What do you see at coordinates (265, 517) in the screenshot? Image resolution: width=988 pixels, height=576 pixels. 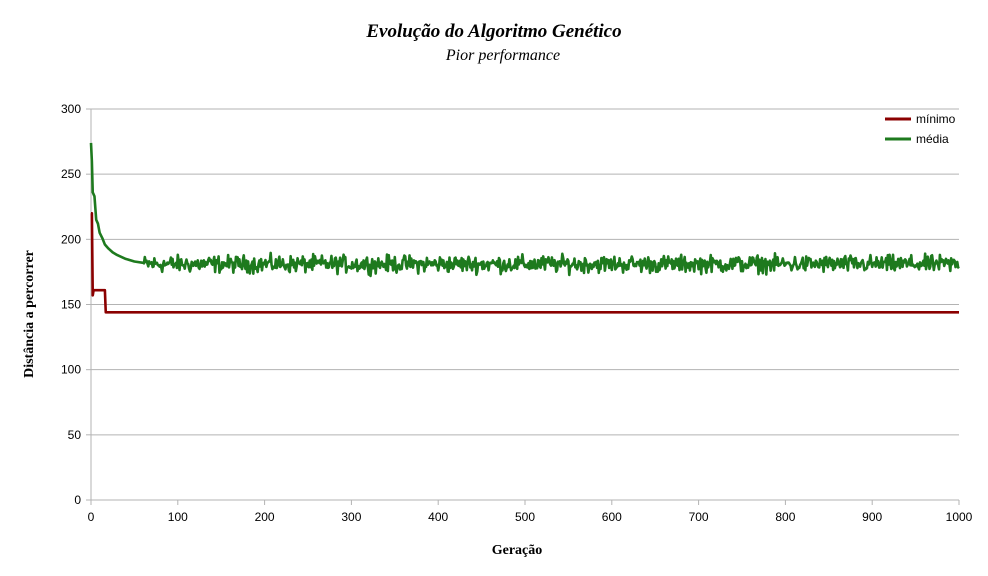 I see `xtick-label-200: 200` at bounding box center [265, 517].